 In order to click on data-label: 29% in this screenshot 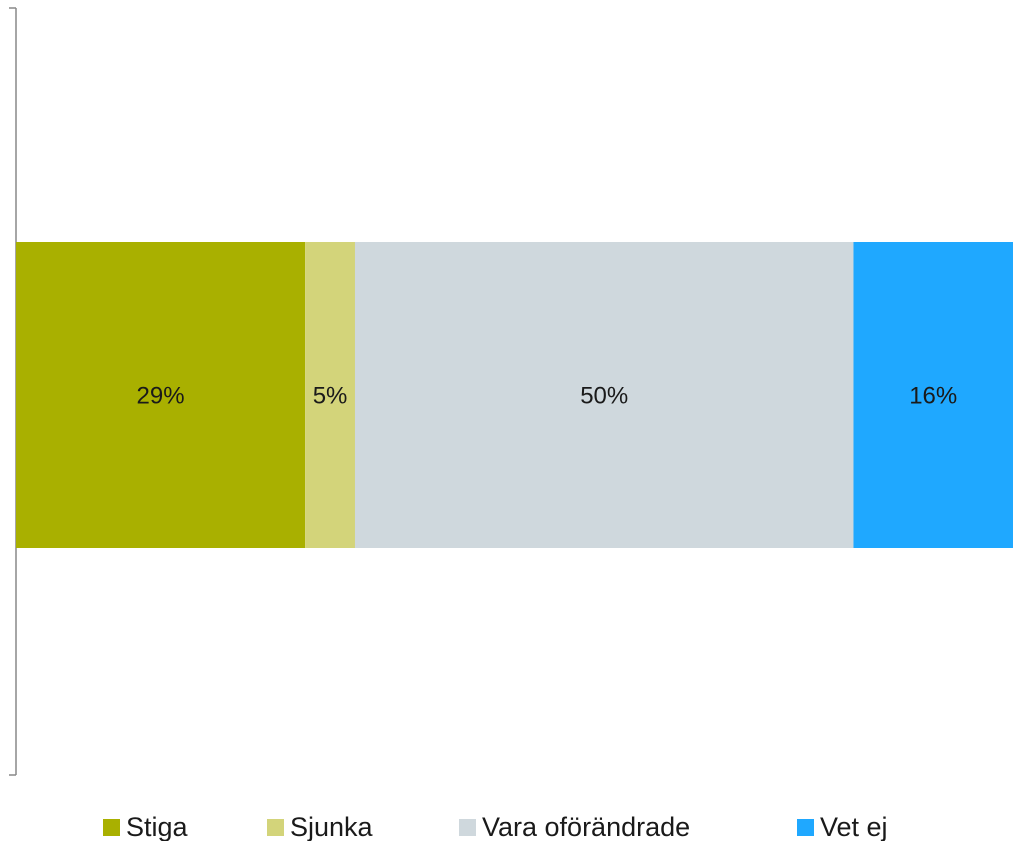, I will do `click(161, 395)`.